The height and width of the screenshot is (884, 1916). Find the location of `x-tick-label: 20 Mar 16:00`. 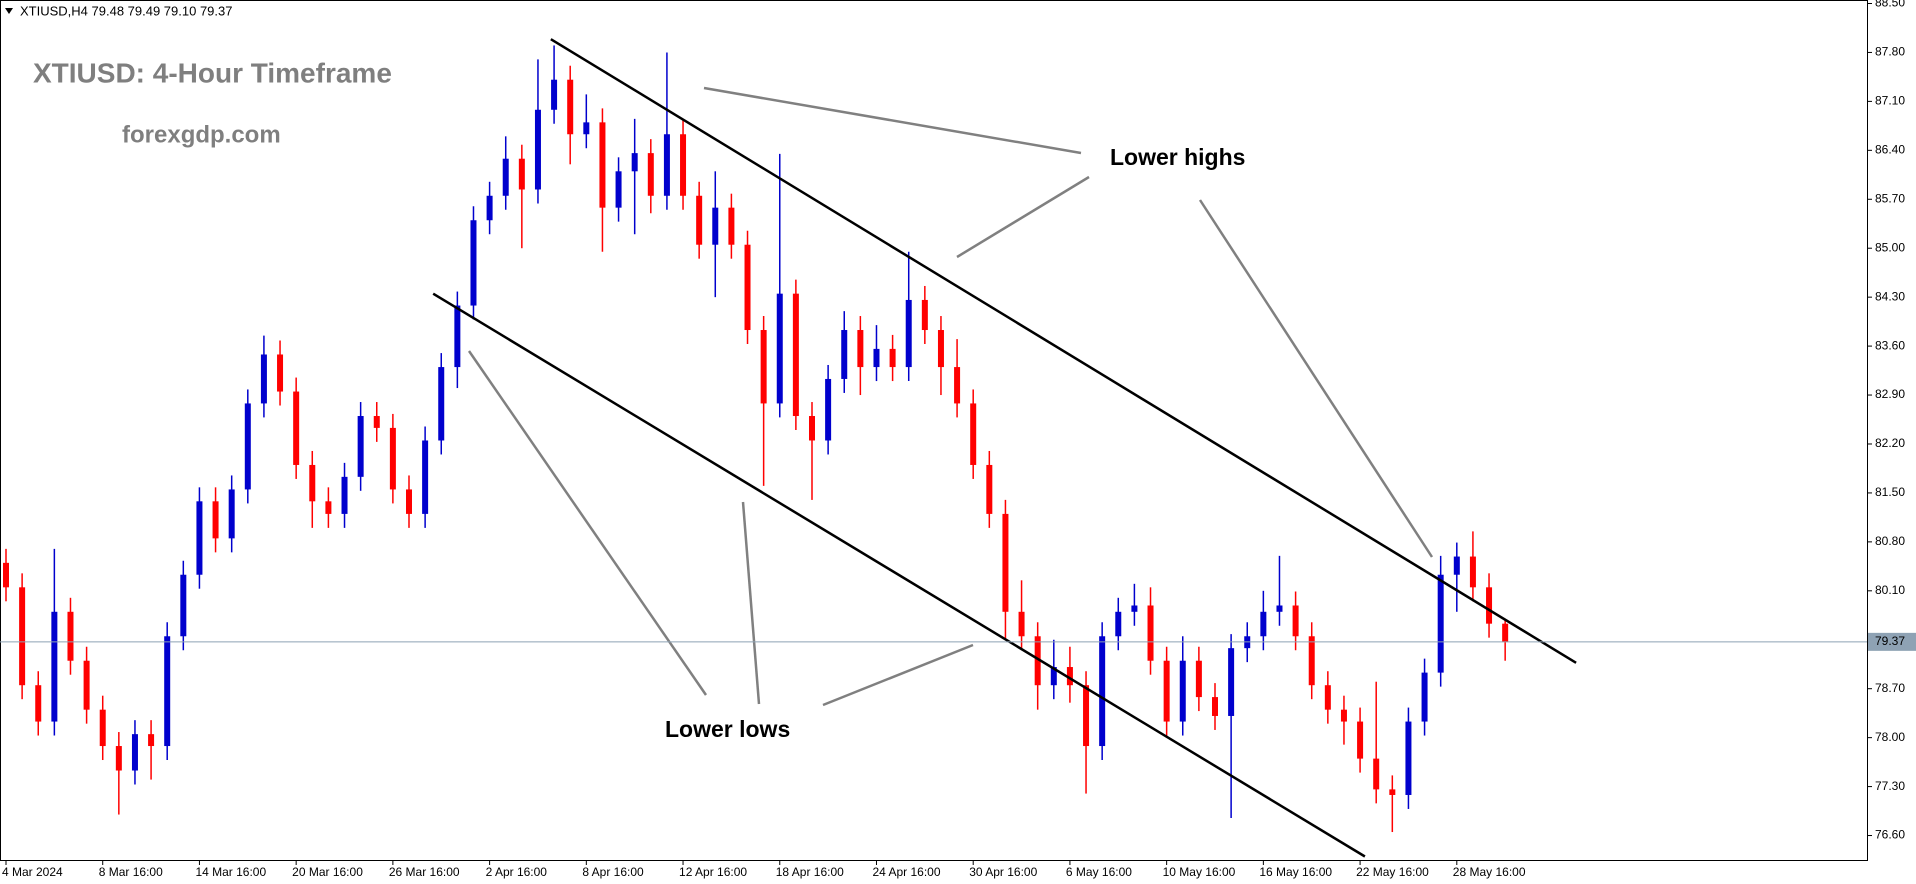

x-tick-label: 20 Mar 16:00 is located at coordinates (327, 872).